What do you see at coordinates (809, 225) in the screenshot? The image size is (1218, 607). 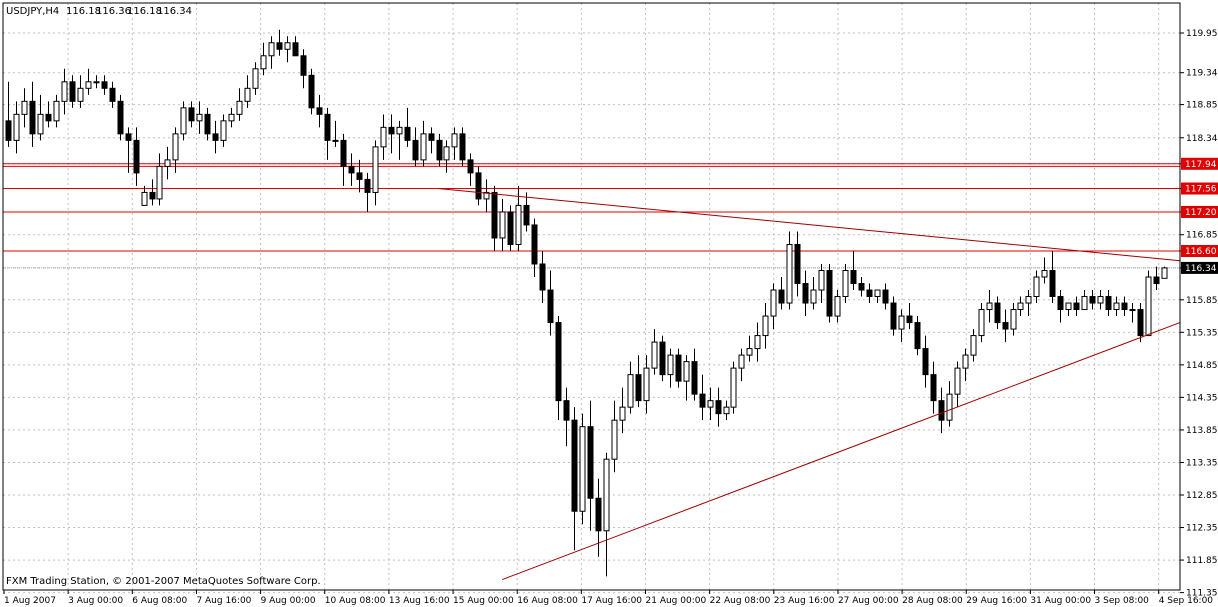 I see `trendline` at bounding box center [809, 225].